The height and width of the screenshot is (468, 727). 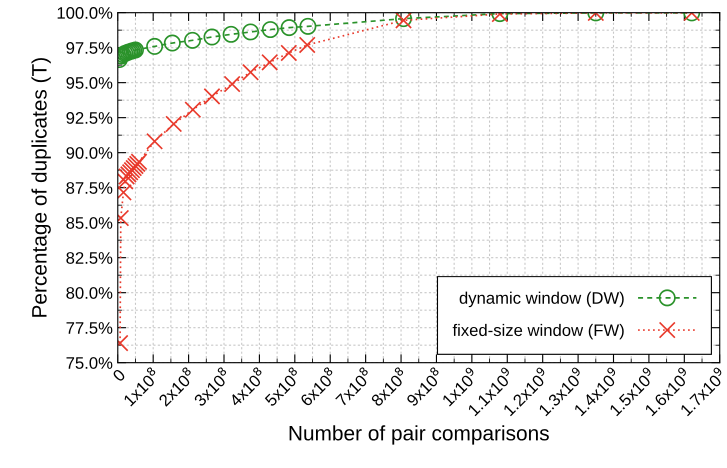 What do you see at coordinates (89, 118) in the screenshot?
I see `y-tick-label: 92.5%` at bounding box center [89, 118].